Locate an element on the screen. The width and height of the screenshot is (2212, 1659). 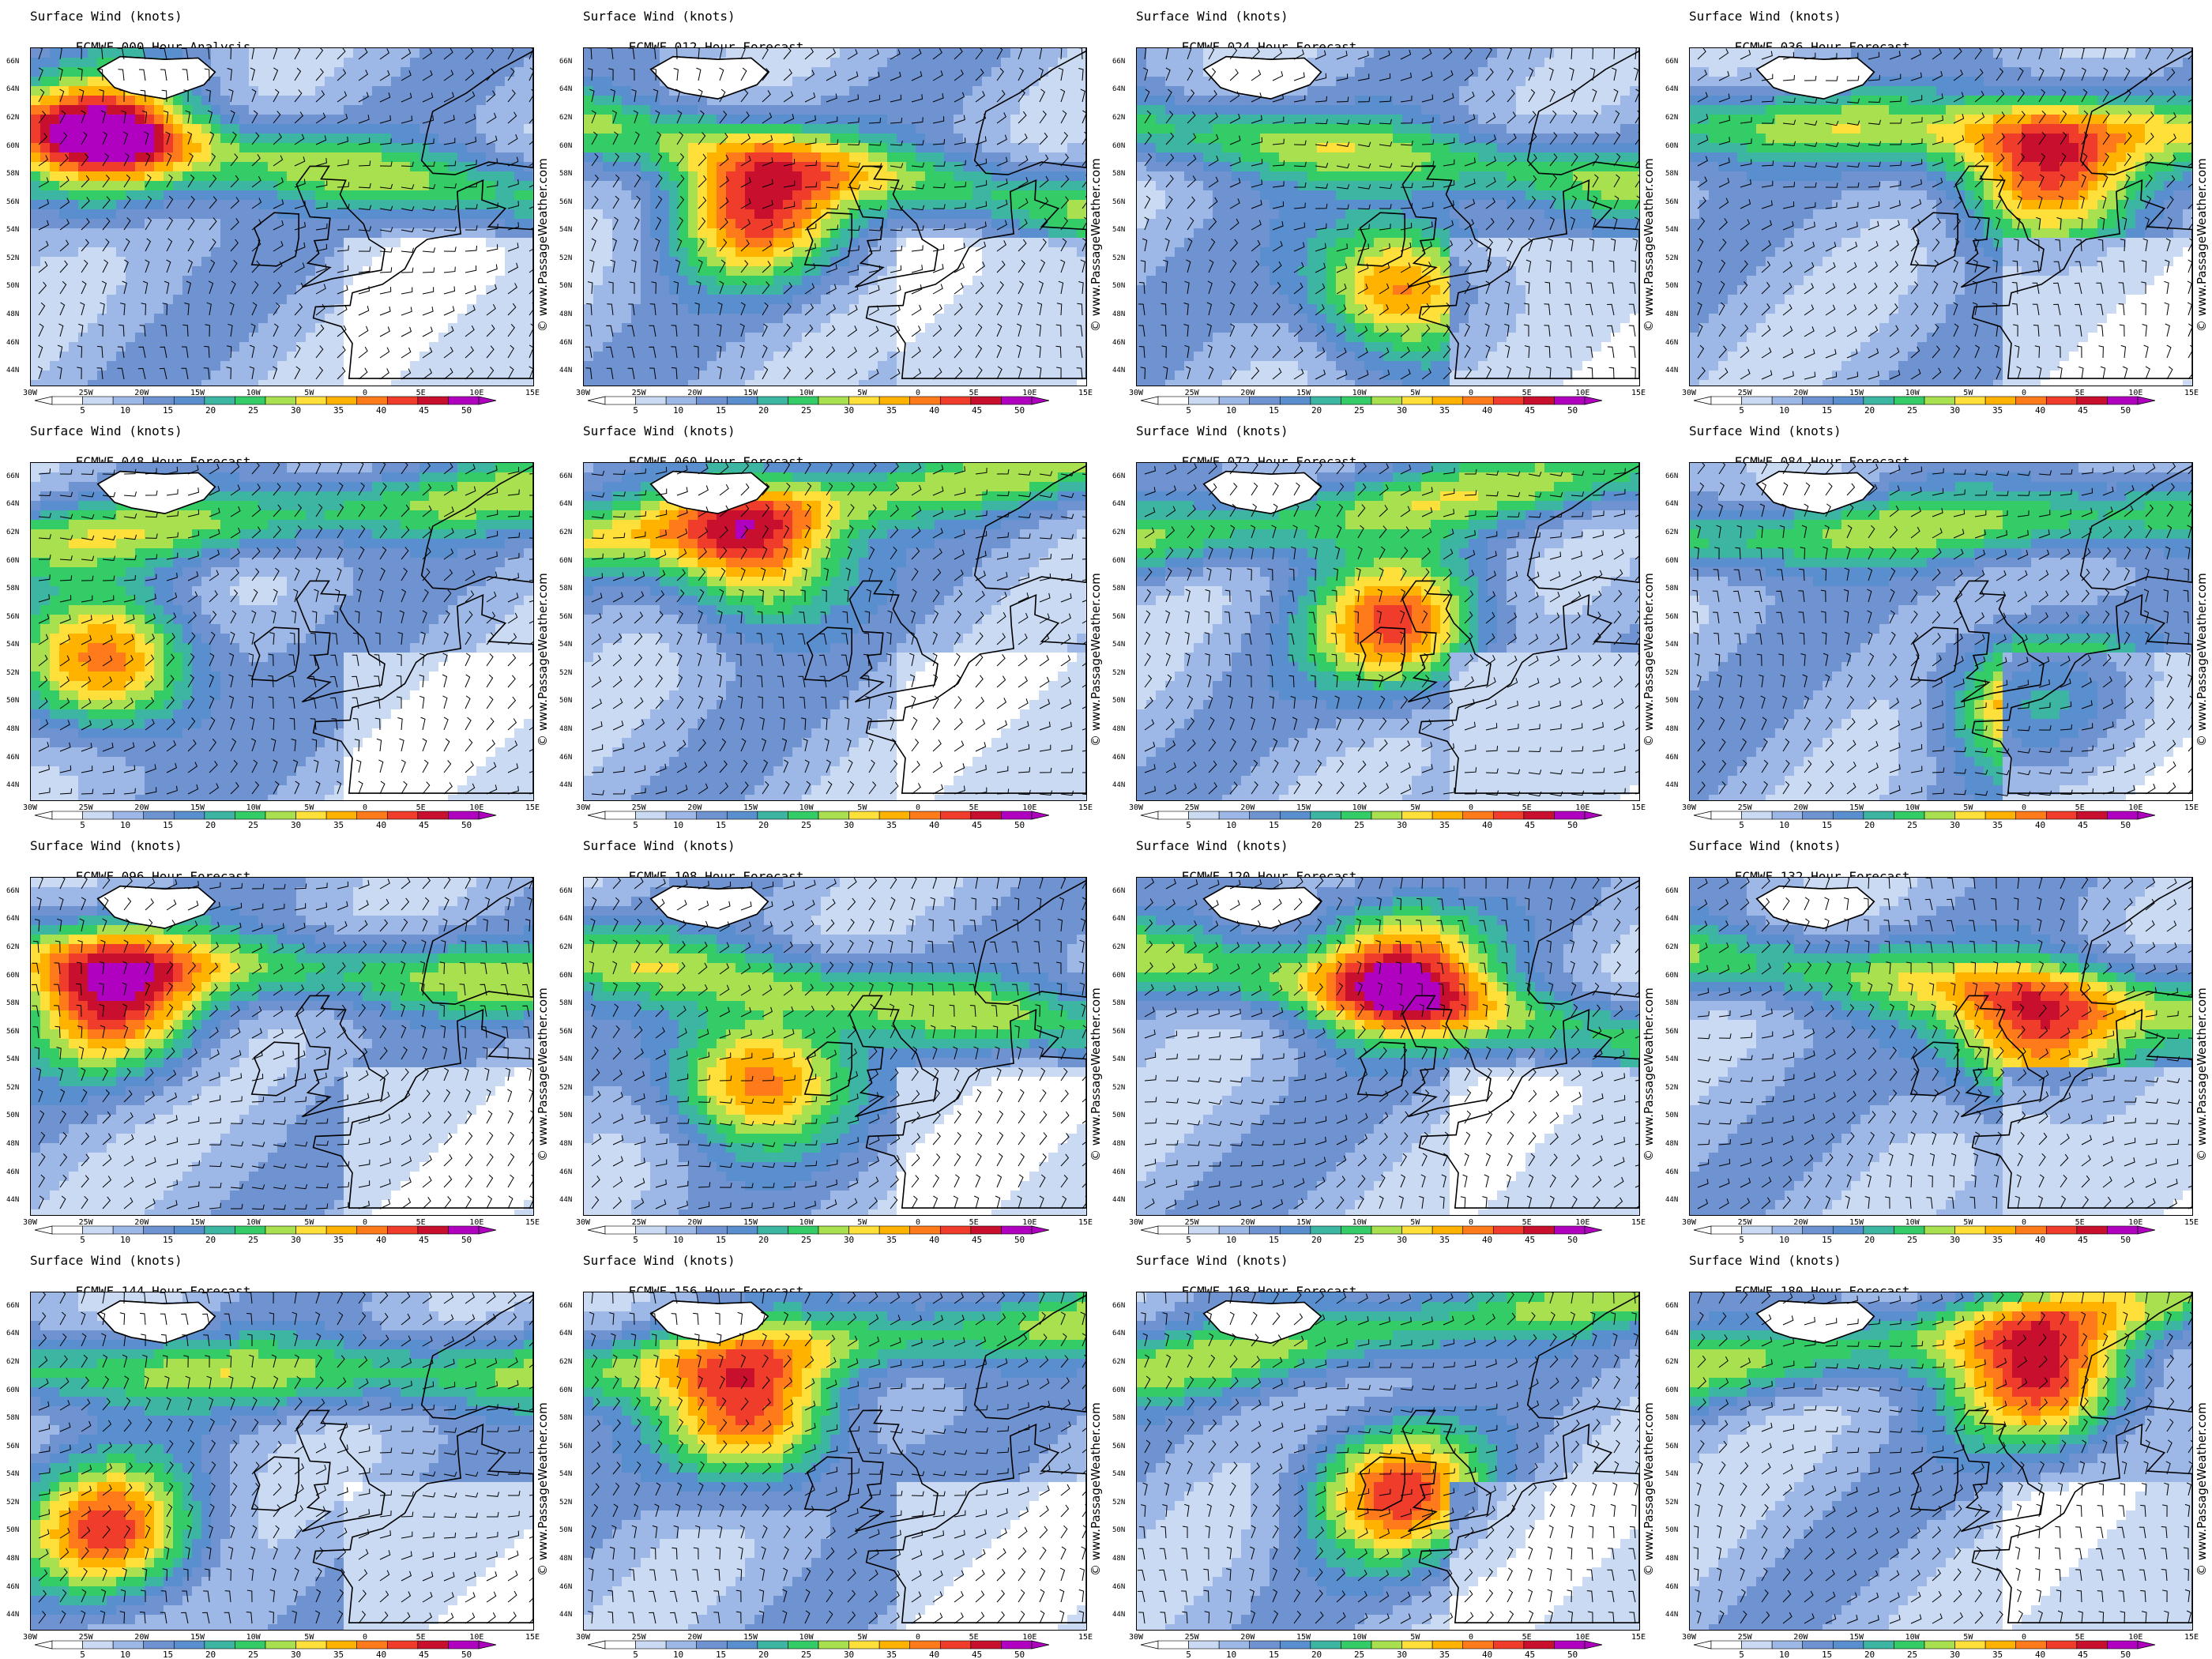
lat-label: 50N is located at coordinates (566, 701).